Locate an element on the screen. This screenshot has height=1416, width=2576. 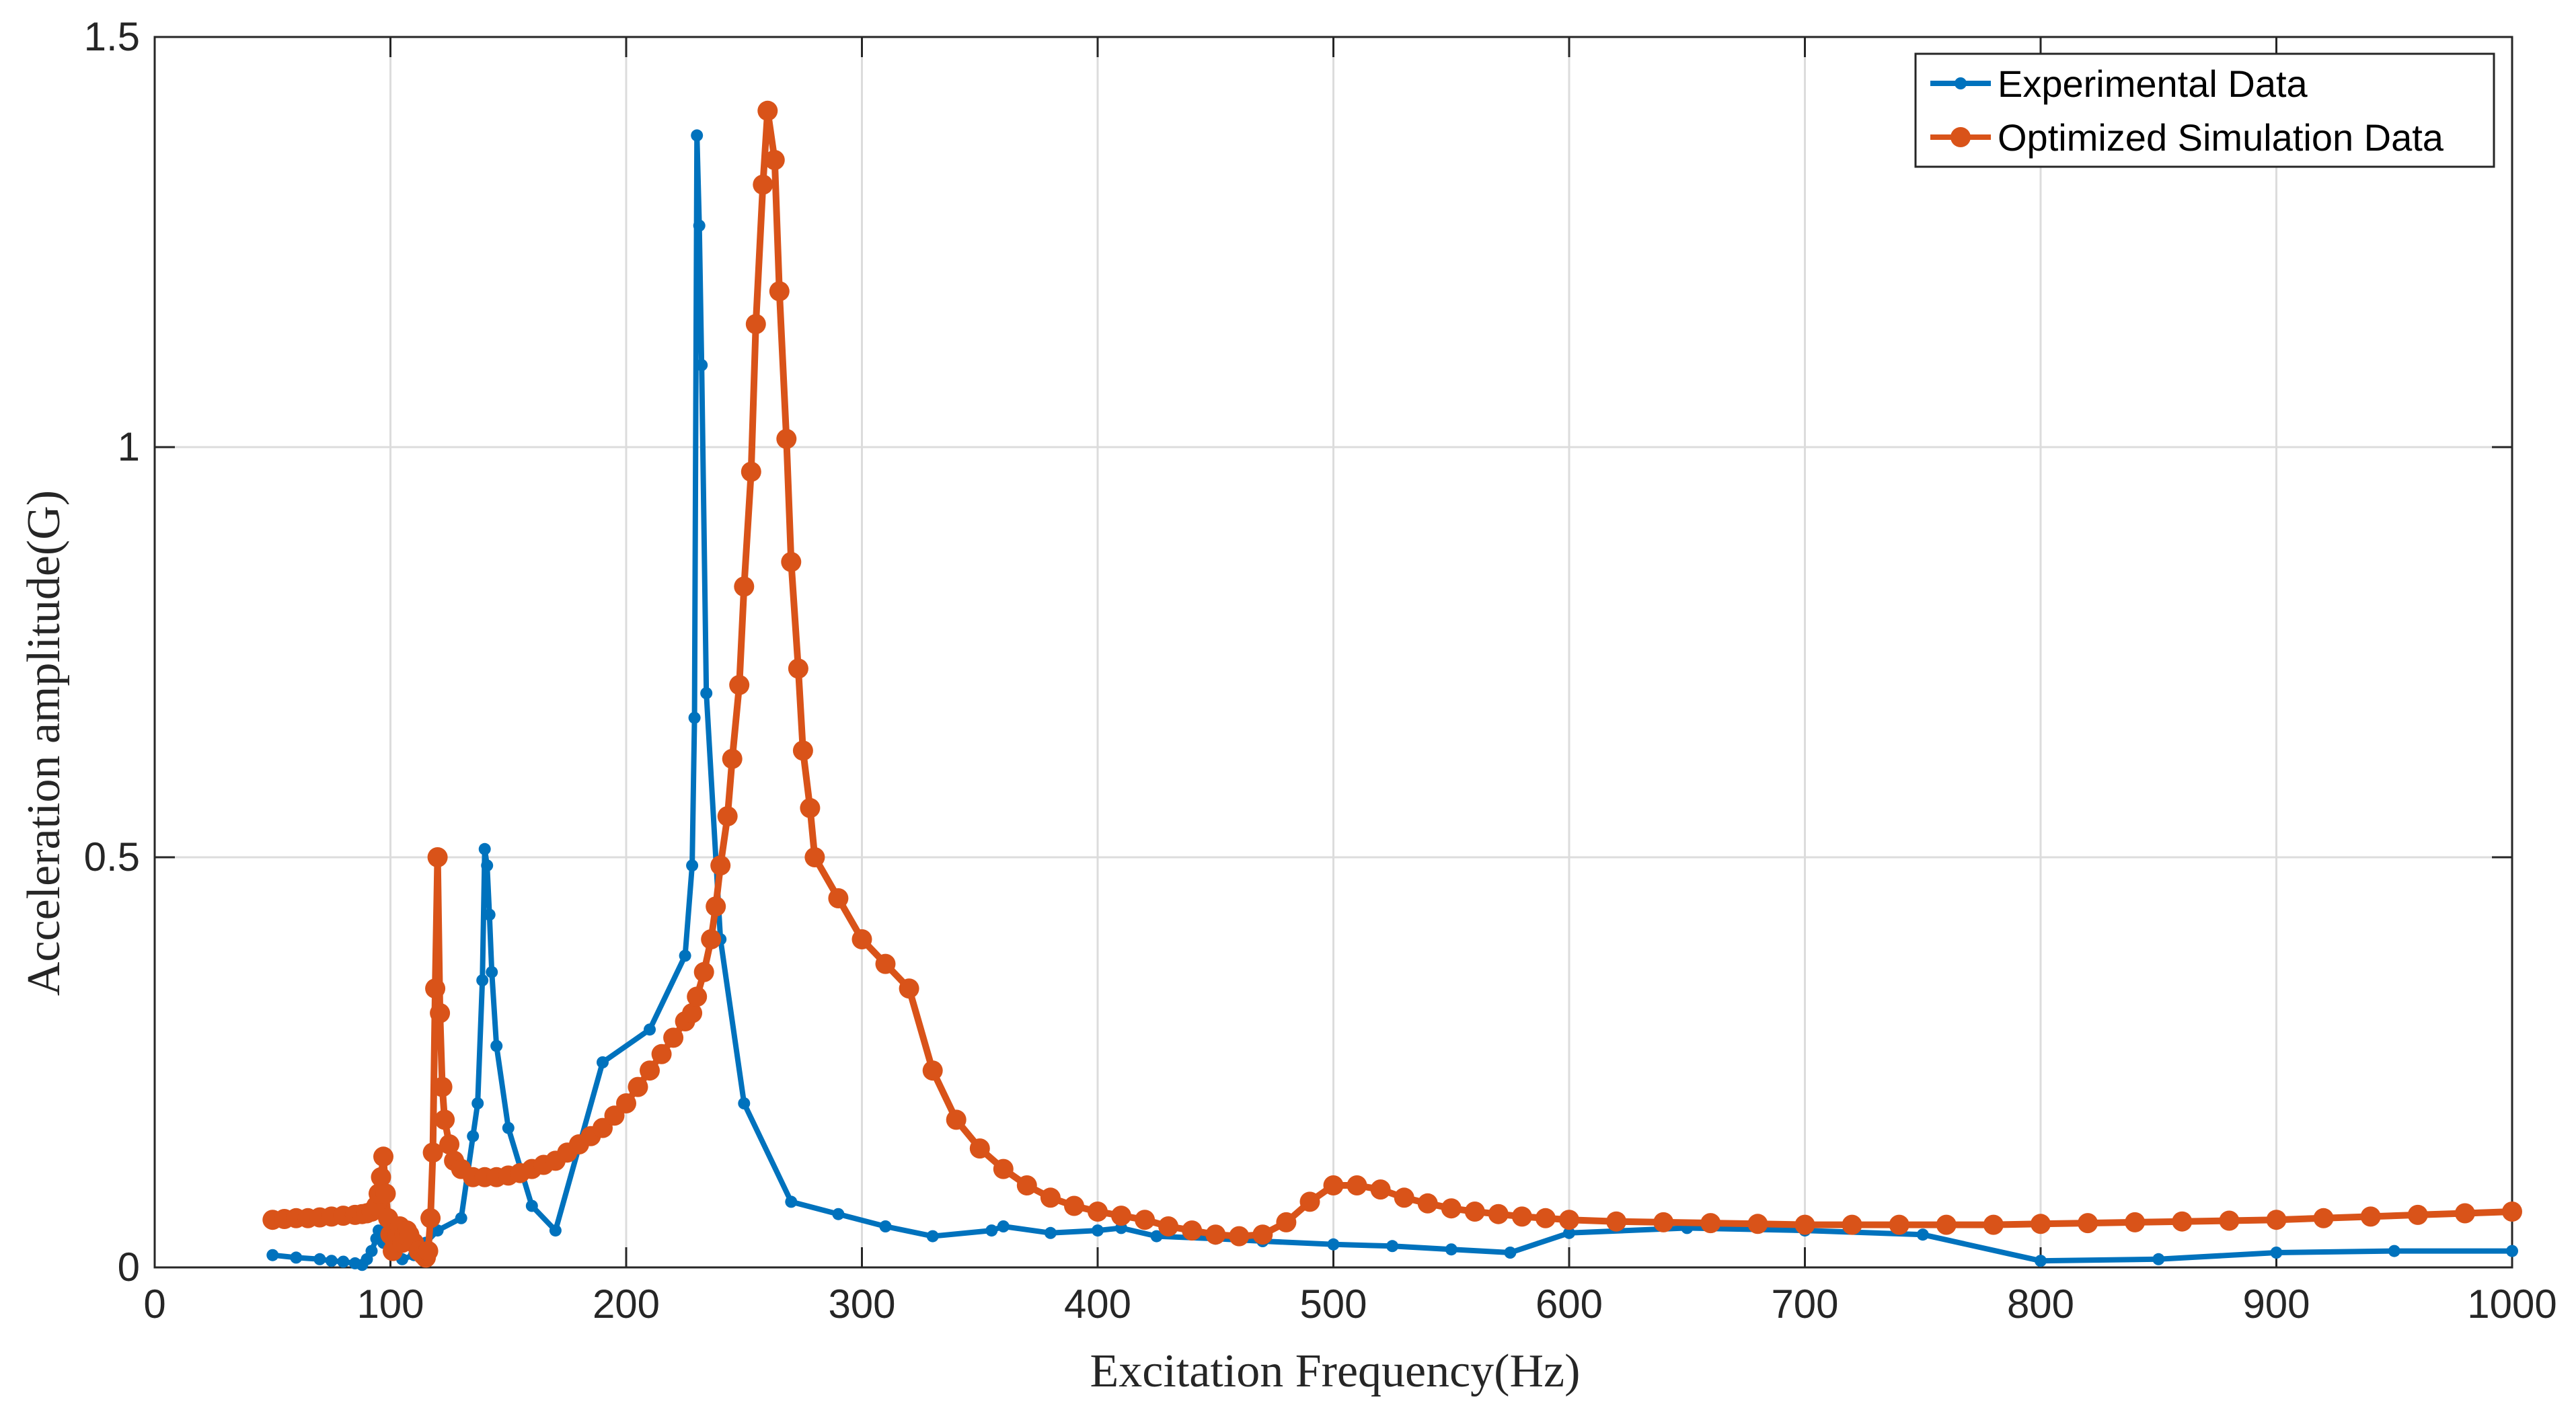
x-tick-label: 700 is located at coordinates (1804, 1304).